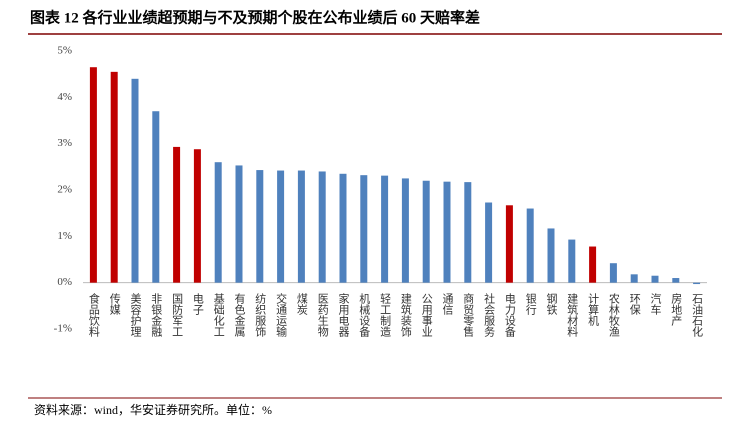 The width and height of the screenshot is (743, 428). I want to click on x-tick-label: 通信, so click(447, 304).